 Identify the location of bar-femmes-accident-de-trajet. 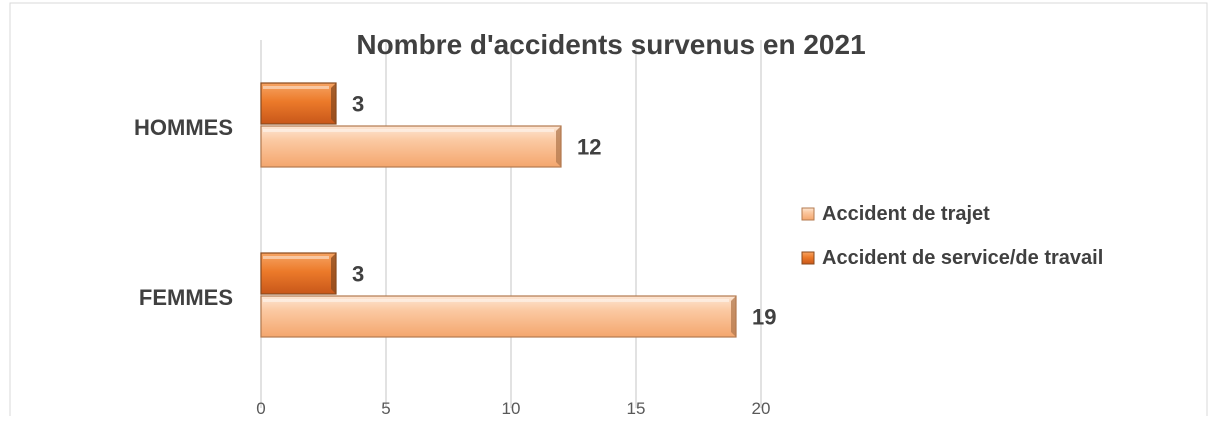
(498, 316).